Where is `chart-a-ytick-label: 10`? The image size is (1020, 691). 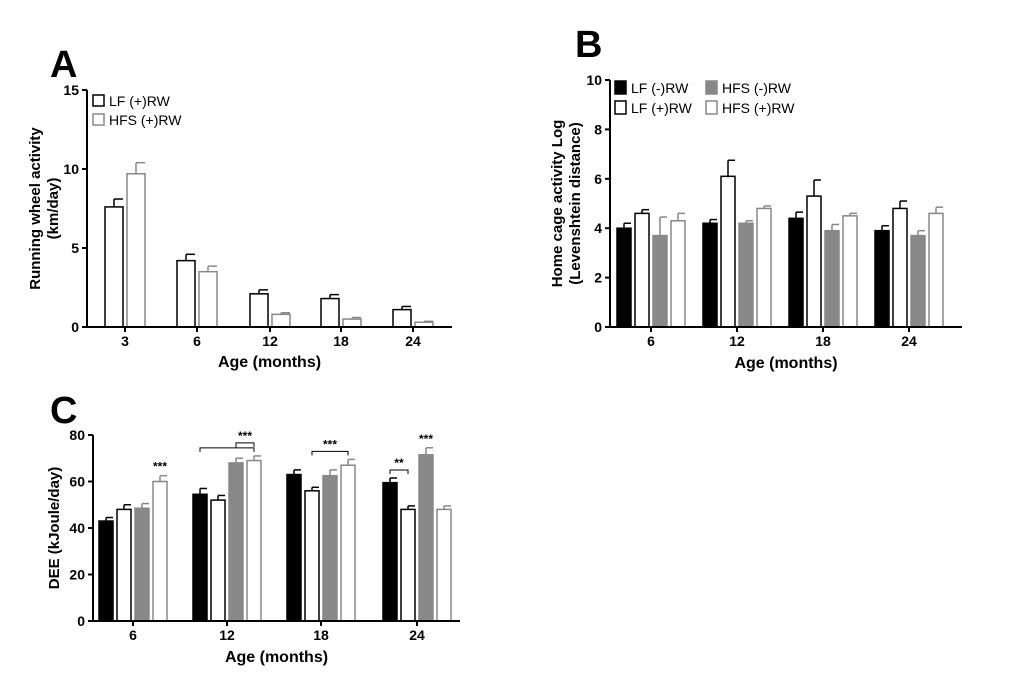 chart-a-ytick-label: 10 is located at coordinates (71, 169).